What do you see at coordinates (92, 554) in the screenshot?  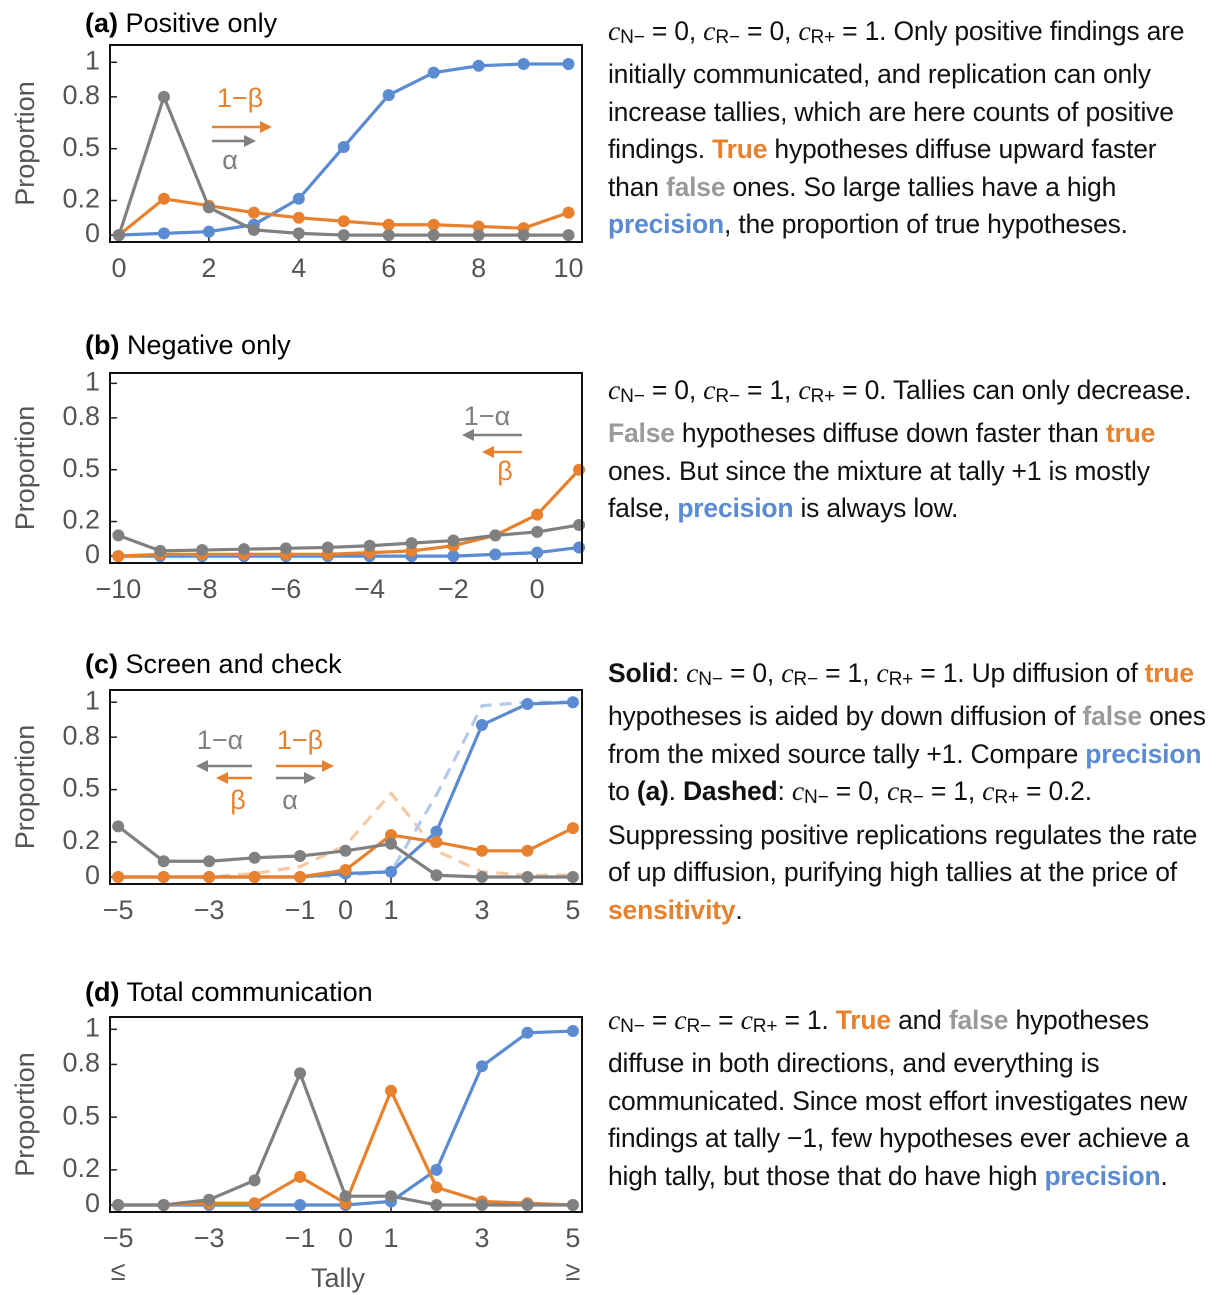 I see `y-tick-label: 0` at bounding box center [92, 554].